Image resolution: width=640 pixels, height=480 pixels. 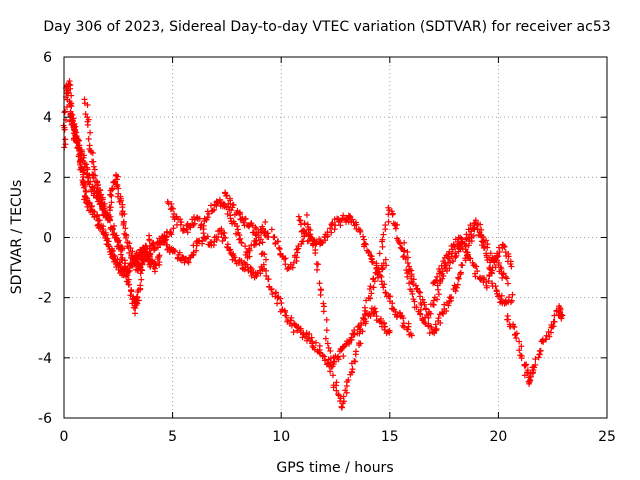 What do you see at coordinates (390, 437) in the screenshot?
I see `x-tick-label: 15` at bounding box center [390, 437].